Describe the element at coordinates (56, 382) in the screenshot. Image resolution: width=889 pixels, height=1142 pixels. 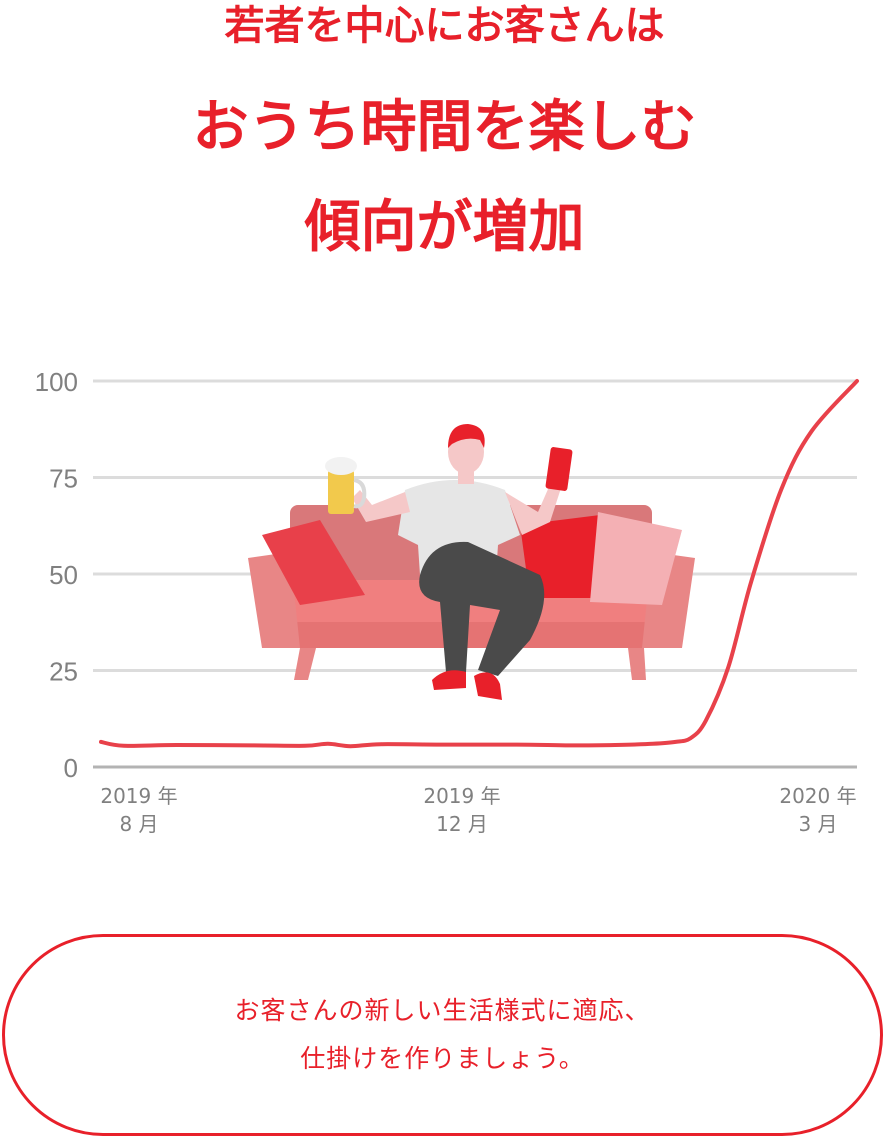
I see `y-tick-label: 100` at that location.